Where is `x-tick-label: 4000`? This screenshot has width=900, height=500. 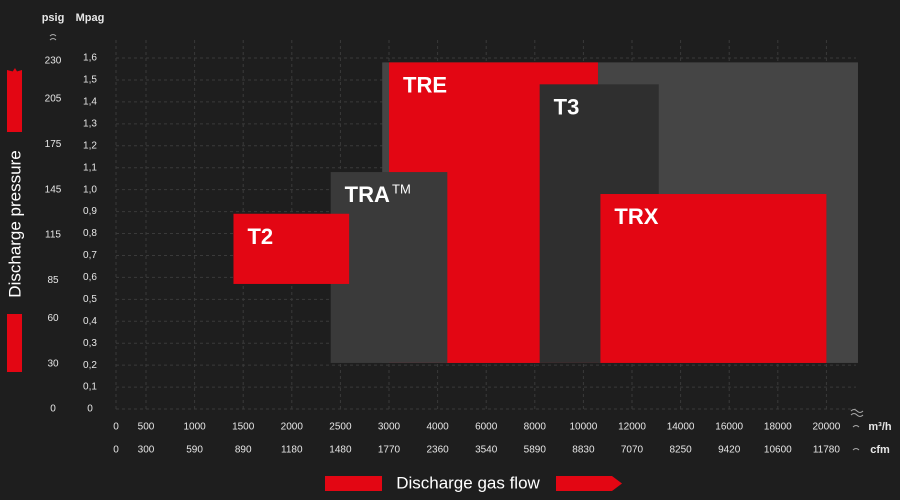
x-tick-label: 4000 is located at coordinates (437, 427).